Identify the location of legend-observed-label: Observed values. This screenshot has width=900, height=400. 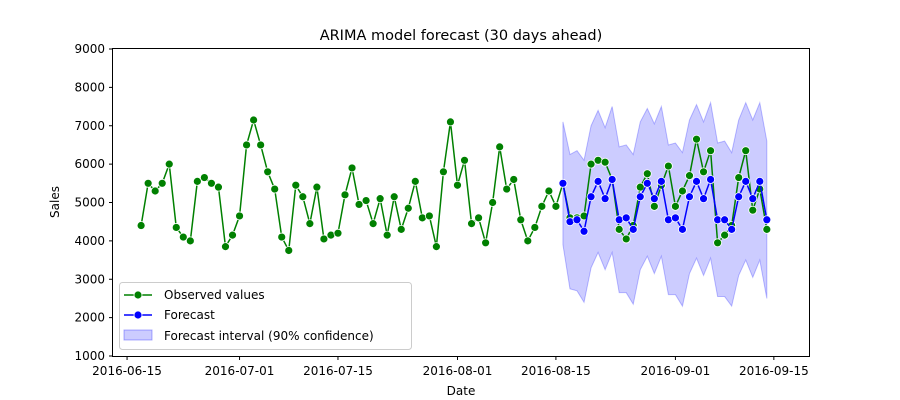
(214, 295).